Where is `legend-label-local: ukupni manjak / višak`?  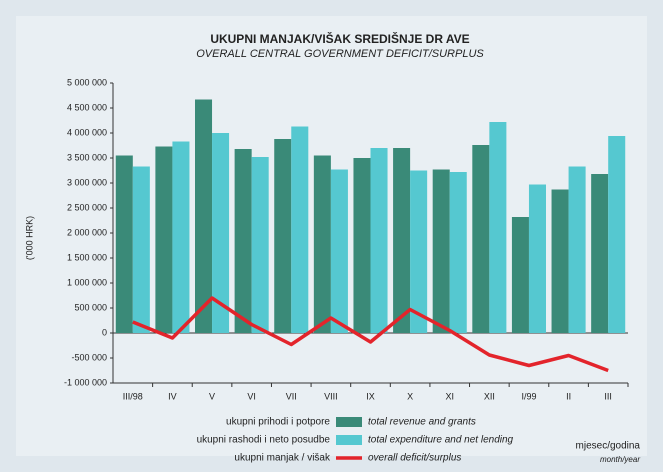 legend-label-local: ukupni manjak / višak is located at coordinates (282, 458).